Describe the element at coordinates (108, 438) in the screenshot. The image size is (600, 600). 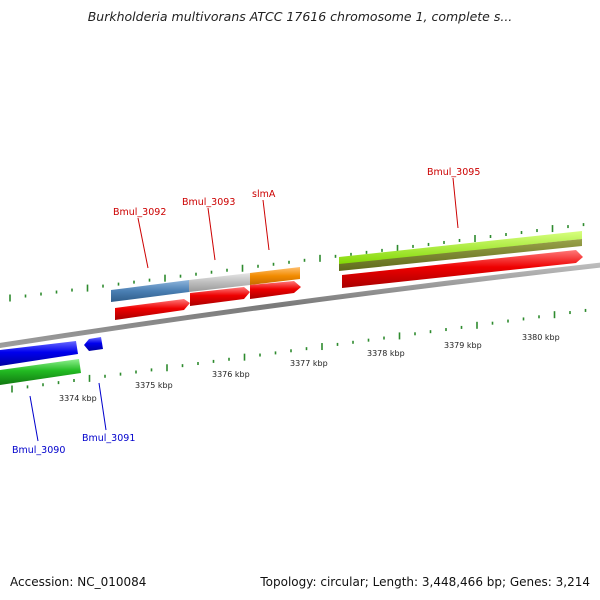
I see `gene-label-bmul-3091: Bmul_3091` at that location.